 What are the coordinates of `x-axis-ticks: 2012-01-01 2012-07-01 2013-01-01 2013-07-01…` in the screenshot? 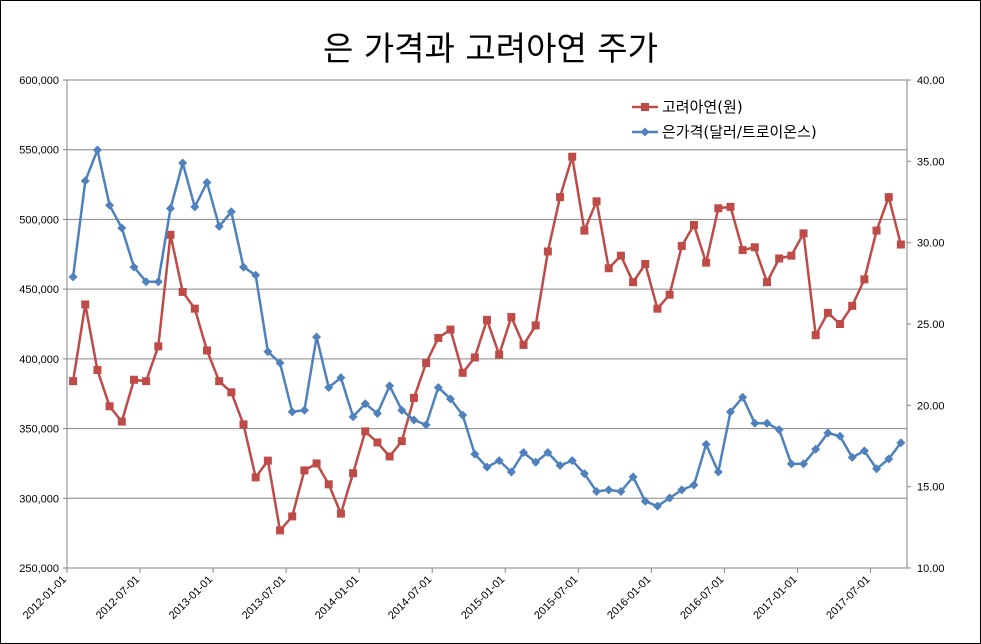 It's located at (447, 598).